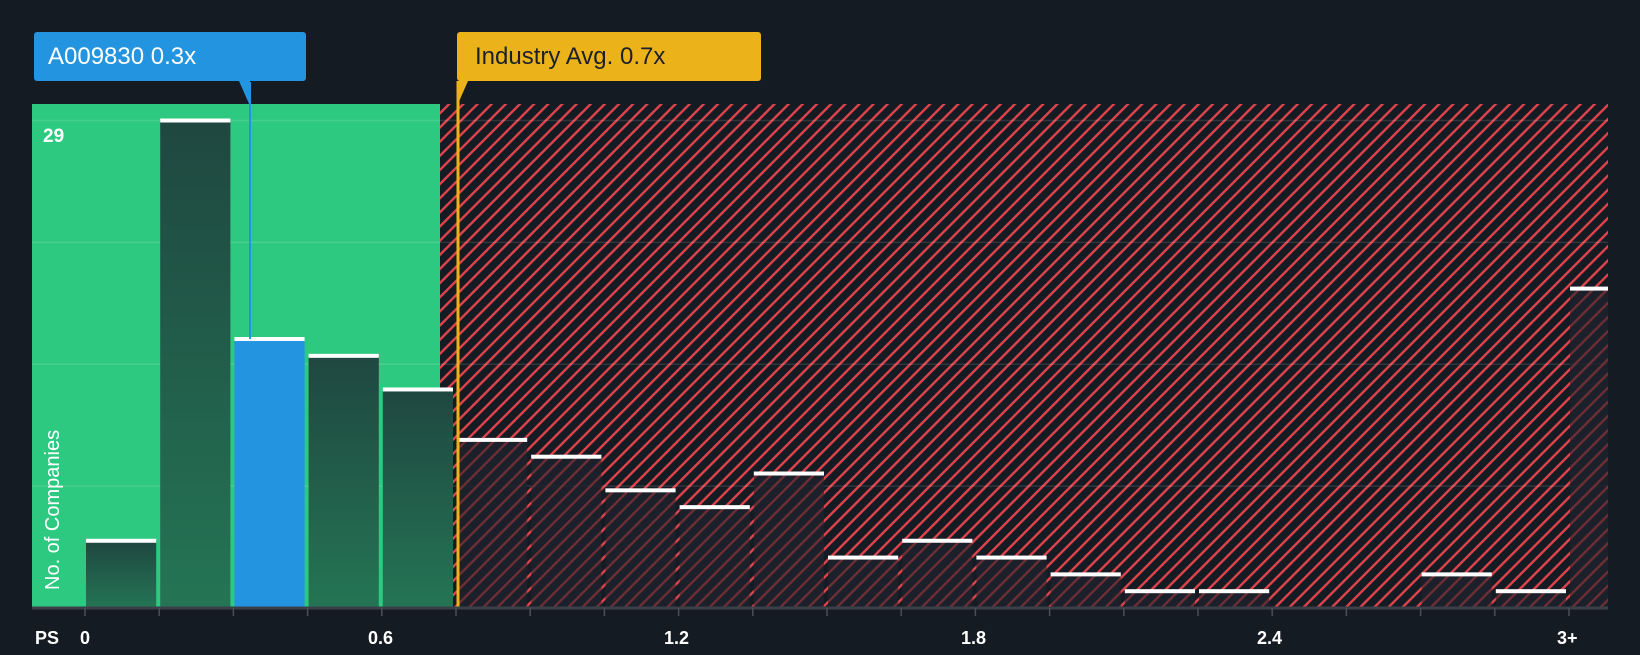 Image resolution: width=1640 pixels, height=655 pixels. Describe the element at coordinates (381, 638) in the screenshot. I see `x-tick-label-0.6: 0.6` at that location.